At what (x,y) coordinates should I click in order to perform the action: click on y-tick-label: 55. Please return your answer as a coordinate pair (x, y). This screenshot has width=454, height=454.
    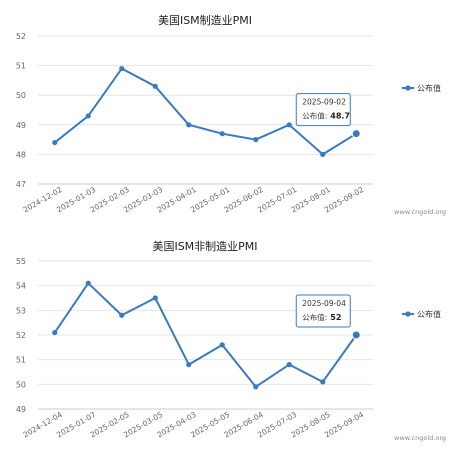
    Looking at the image, I should click on (21, 261).